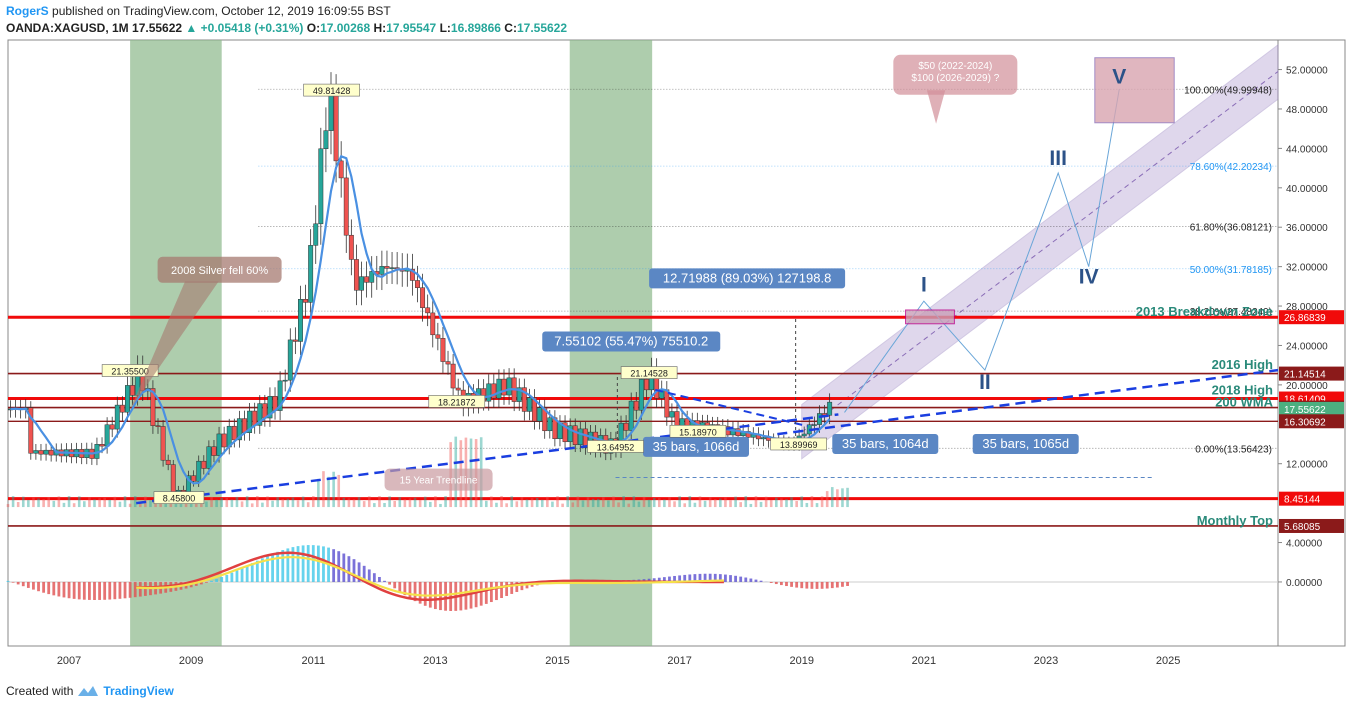  I want to click on signal-line, so click(430, 576).